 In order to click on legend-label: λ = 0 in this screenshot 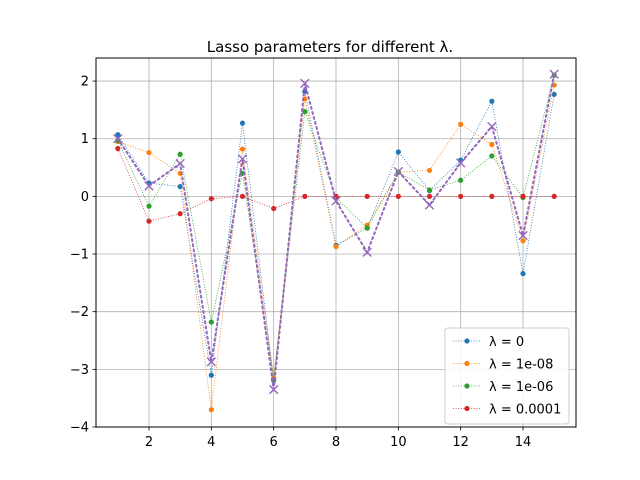, I will do `click(506, 342)`.